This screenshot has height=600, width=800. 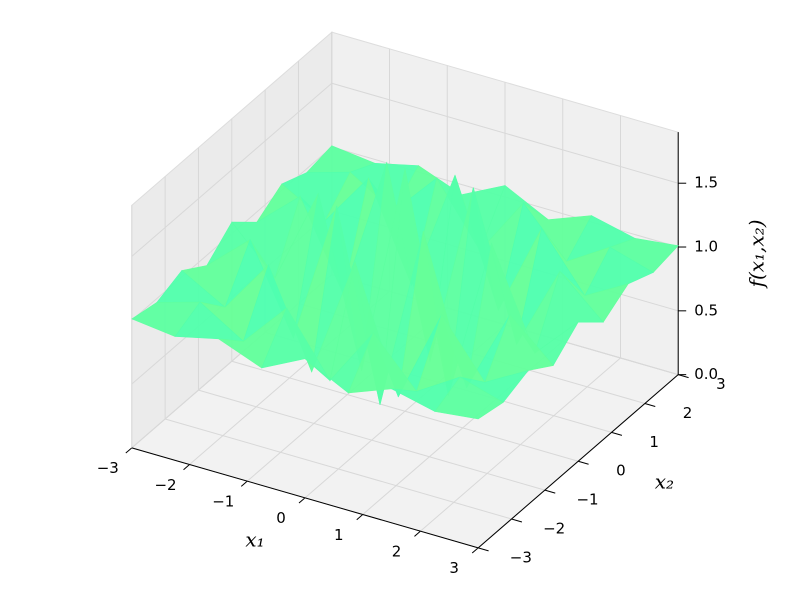 What do you see at coordinates (688, 413) in the screenshot?
I see `y-tick-label: 2` at bounding box center [688, 413].